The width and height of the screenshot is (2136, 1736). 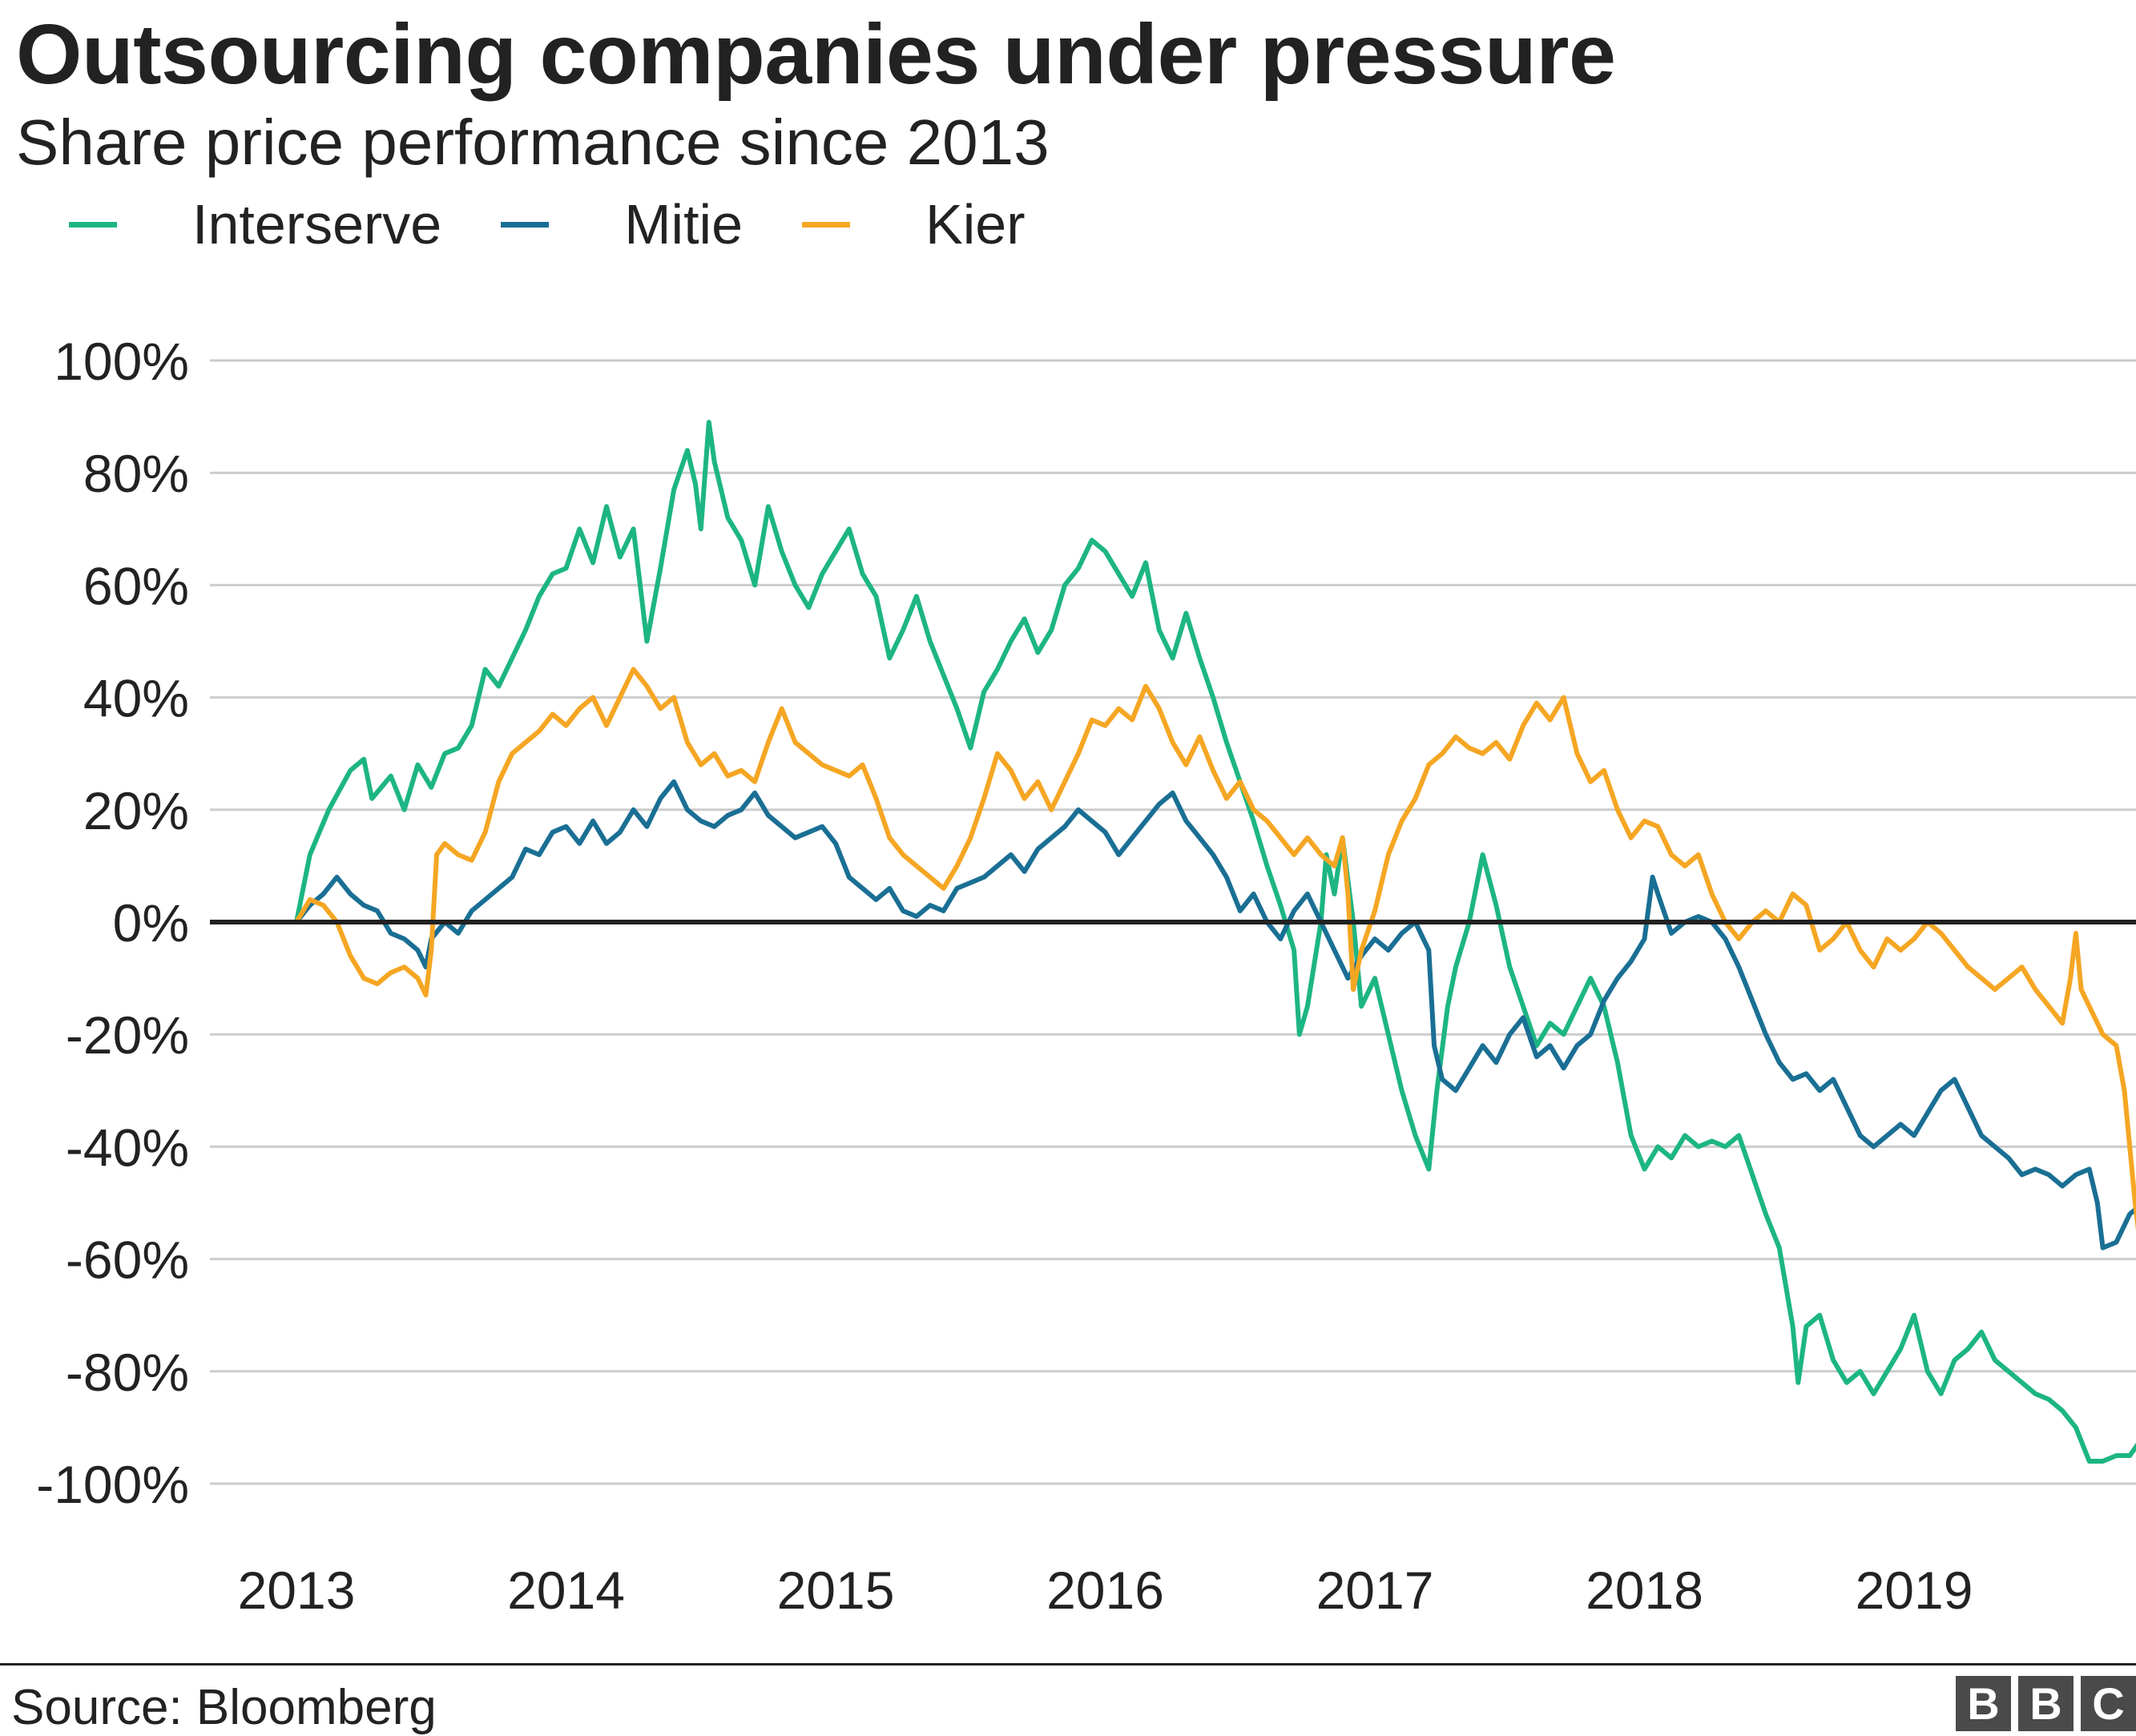 What do you see at coordinates (2046, 1703) in the screenshot?
I see `logo-letter-b2: B` at bounding box center [2046, 1703].